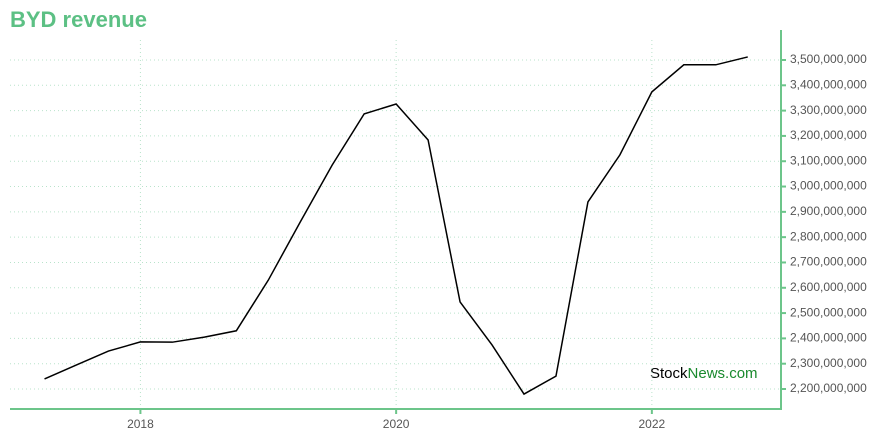 Image resolution: width=880 pixels, height=440 pixels. Describe the element at coordinates (828, 388) in the screenshot. I see `y-tick-label: 2,200,000,000` at that location.